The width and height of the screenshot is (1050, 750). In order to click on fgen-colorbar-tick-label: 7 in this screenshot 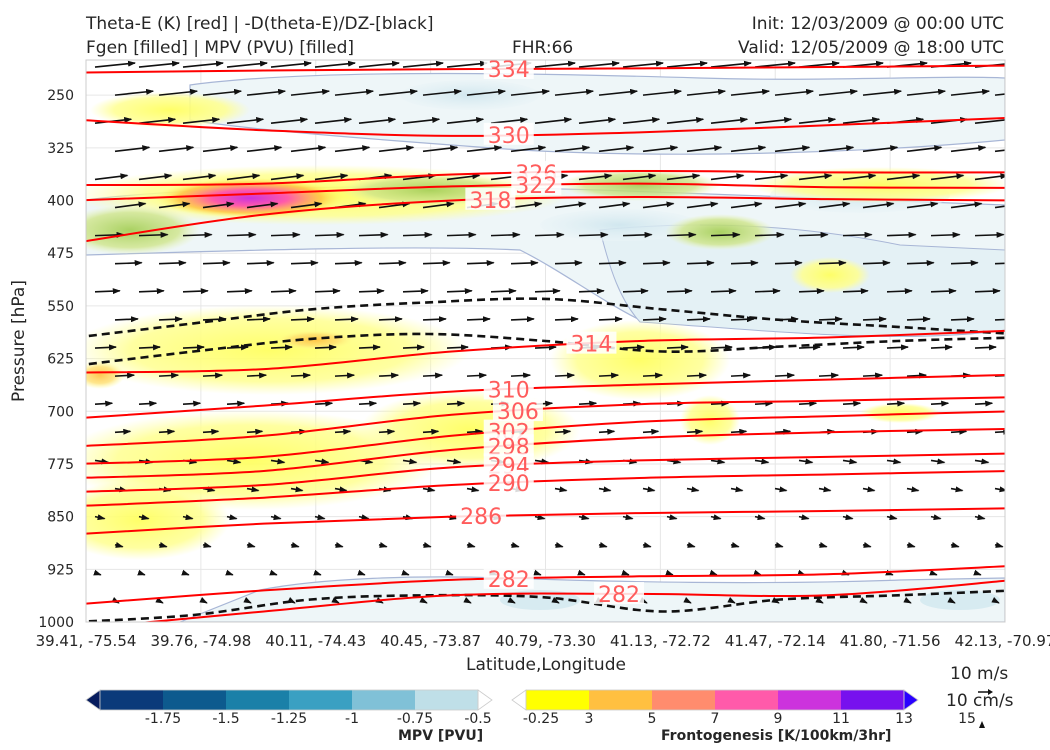, I will do `click(715, 719)`.